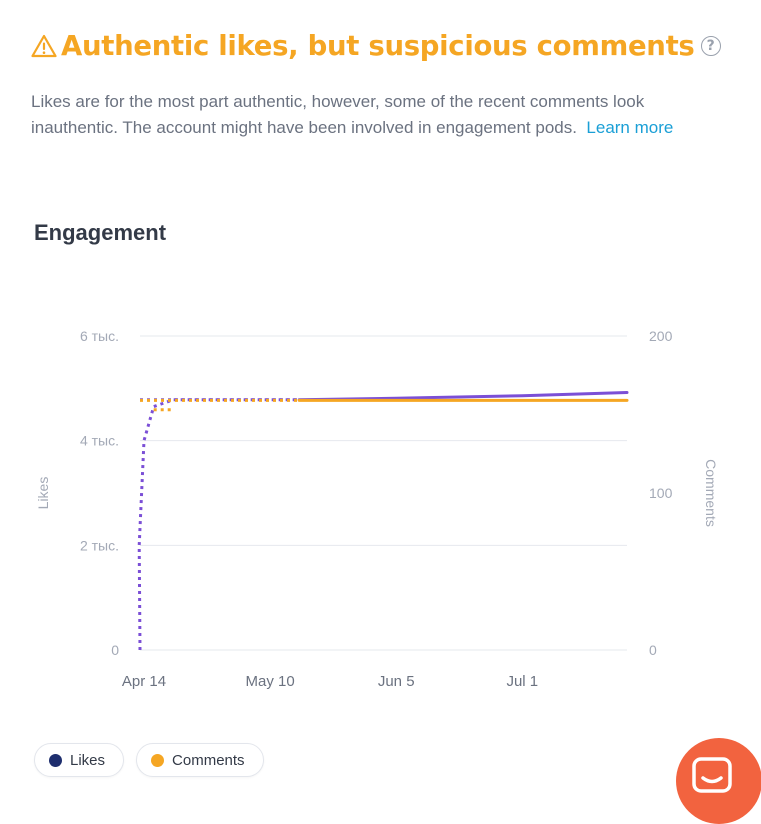 The height and width of the screenshot is (824, 761). Describe the element at coordinates (522, 681) in the screenshot. I see `x-tick-label: Jul 1` at that location.